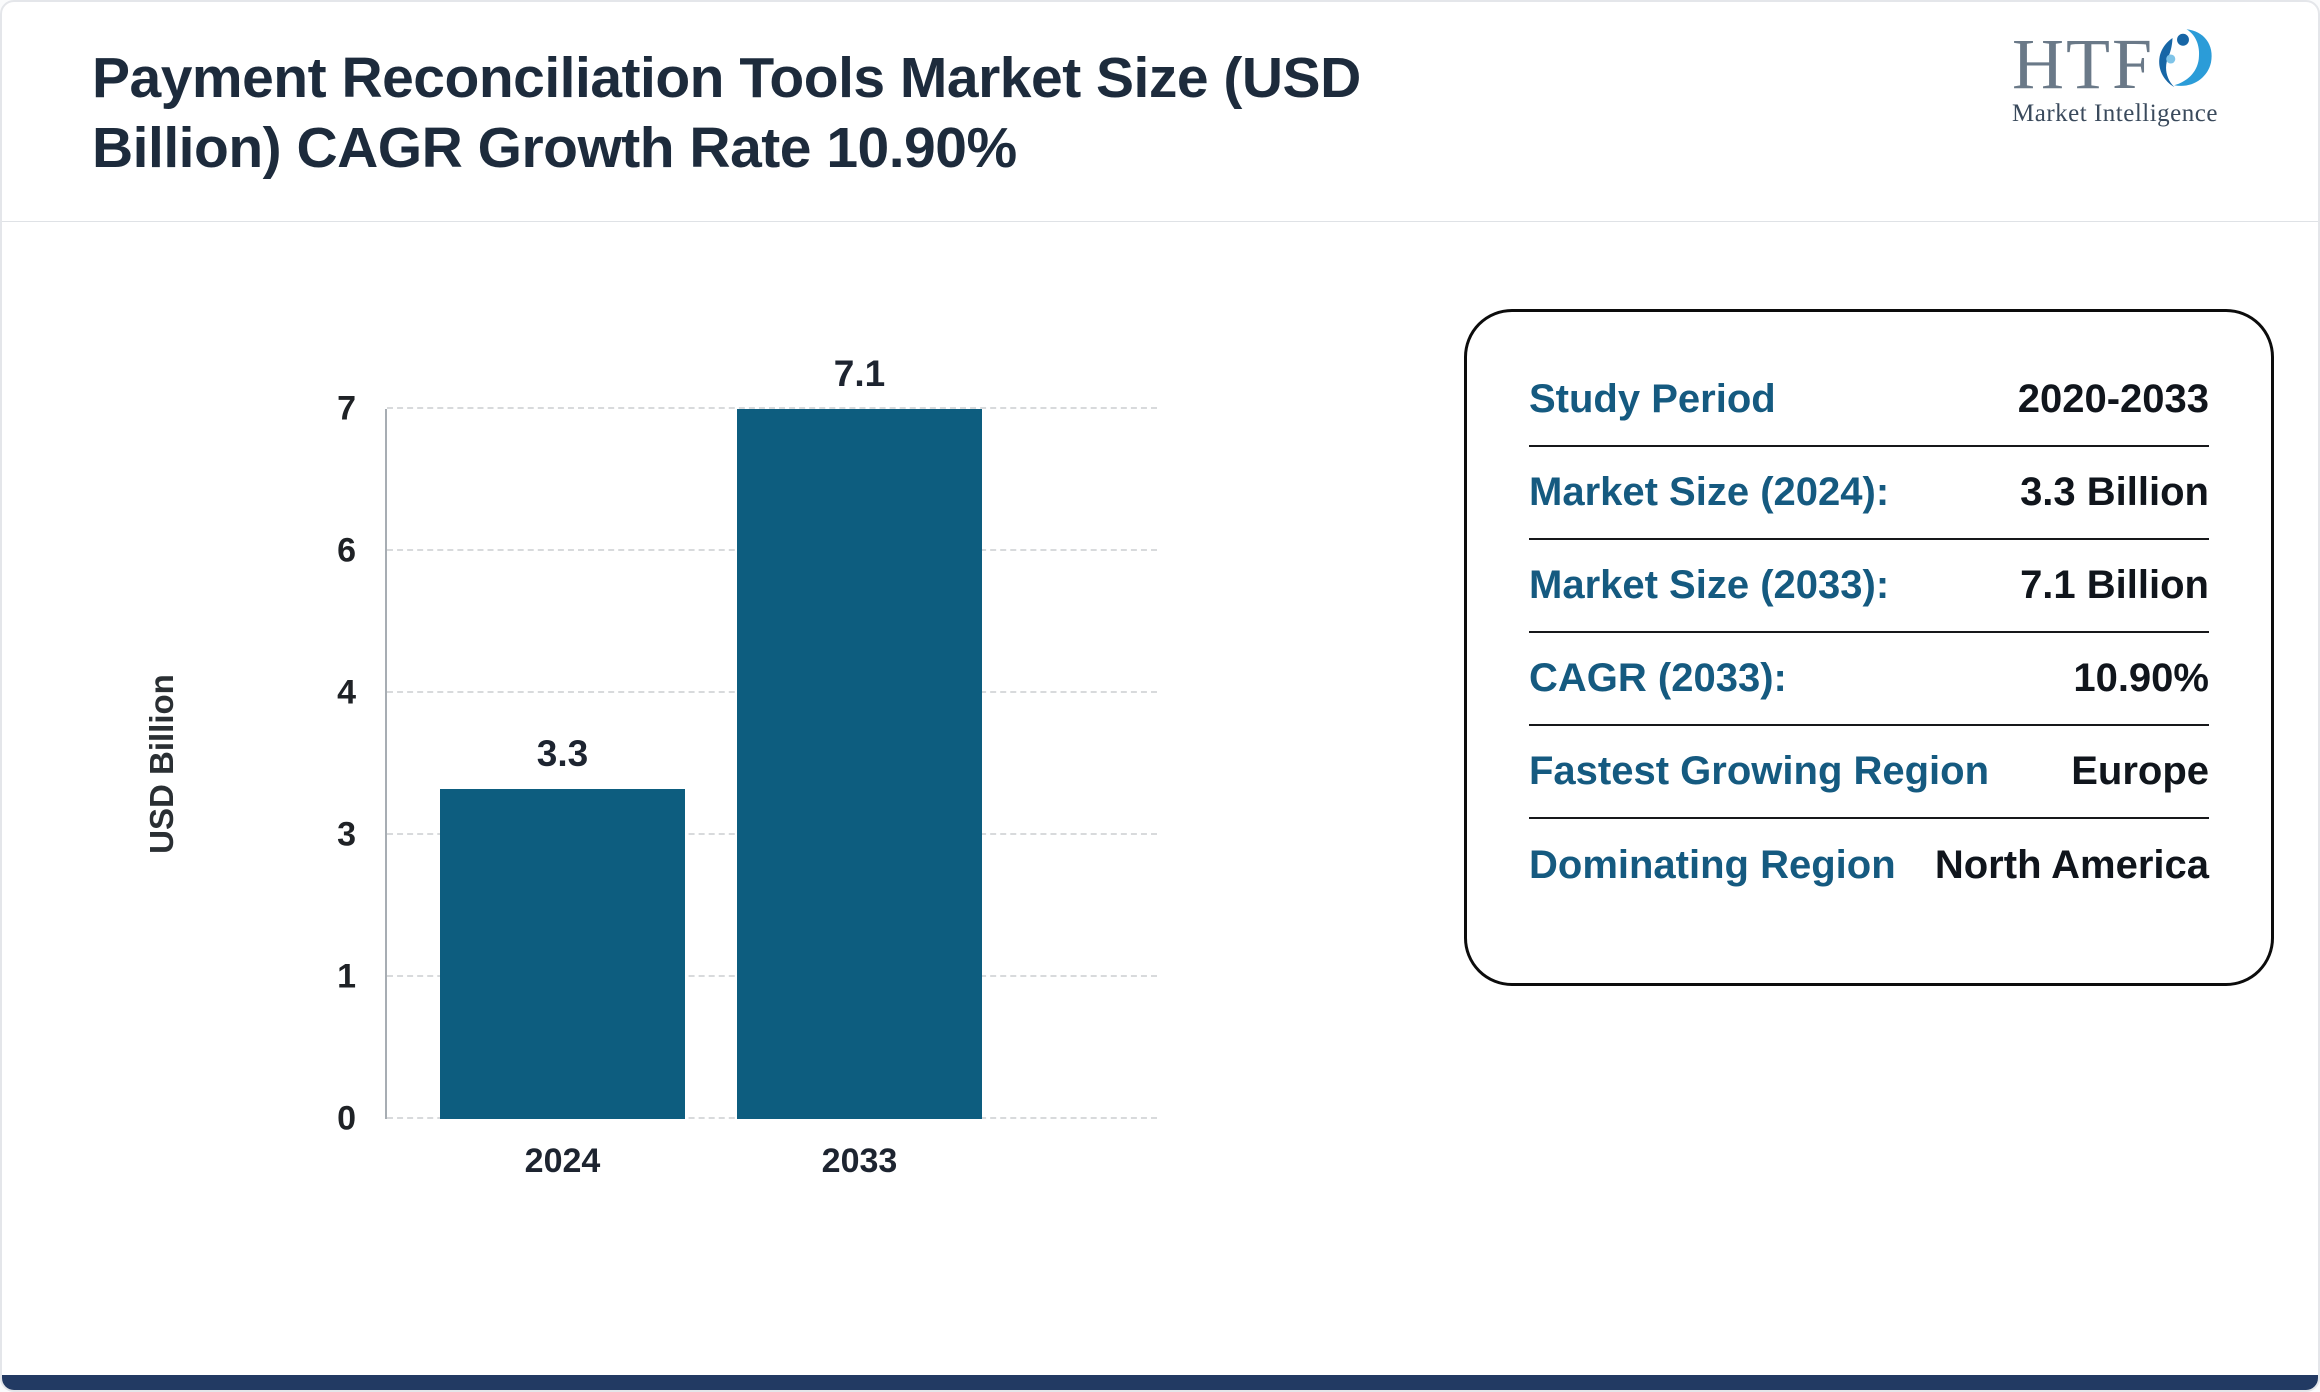 This screenshot has width=2320, height=1392. I want to click on y-tick-label: 3, so click(346, 834).